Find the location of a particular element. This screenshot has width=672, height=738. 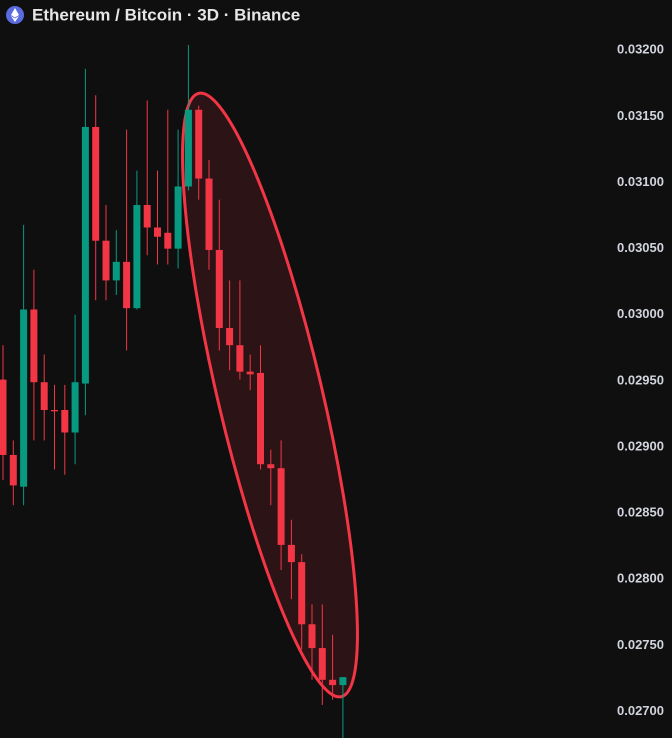

y-tick-label: 0.02700 is located at coordinates (640, 710).